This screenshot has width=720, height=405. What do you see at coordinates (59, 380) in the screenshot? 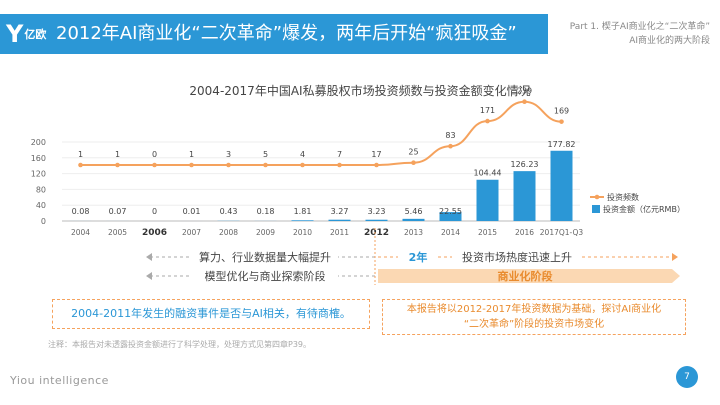
I see `footer-brand: Yiou intelligence` at bounding box center [59, 380].